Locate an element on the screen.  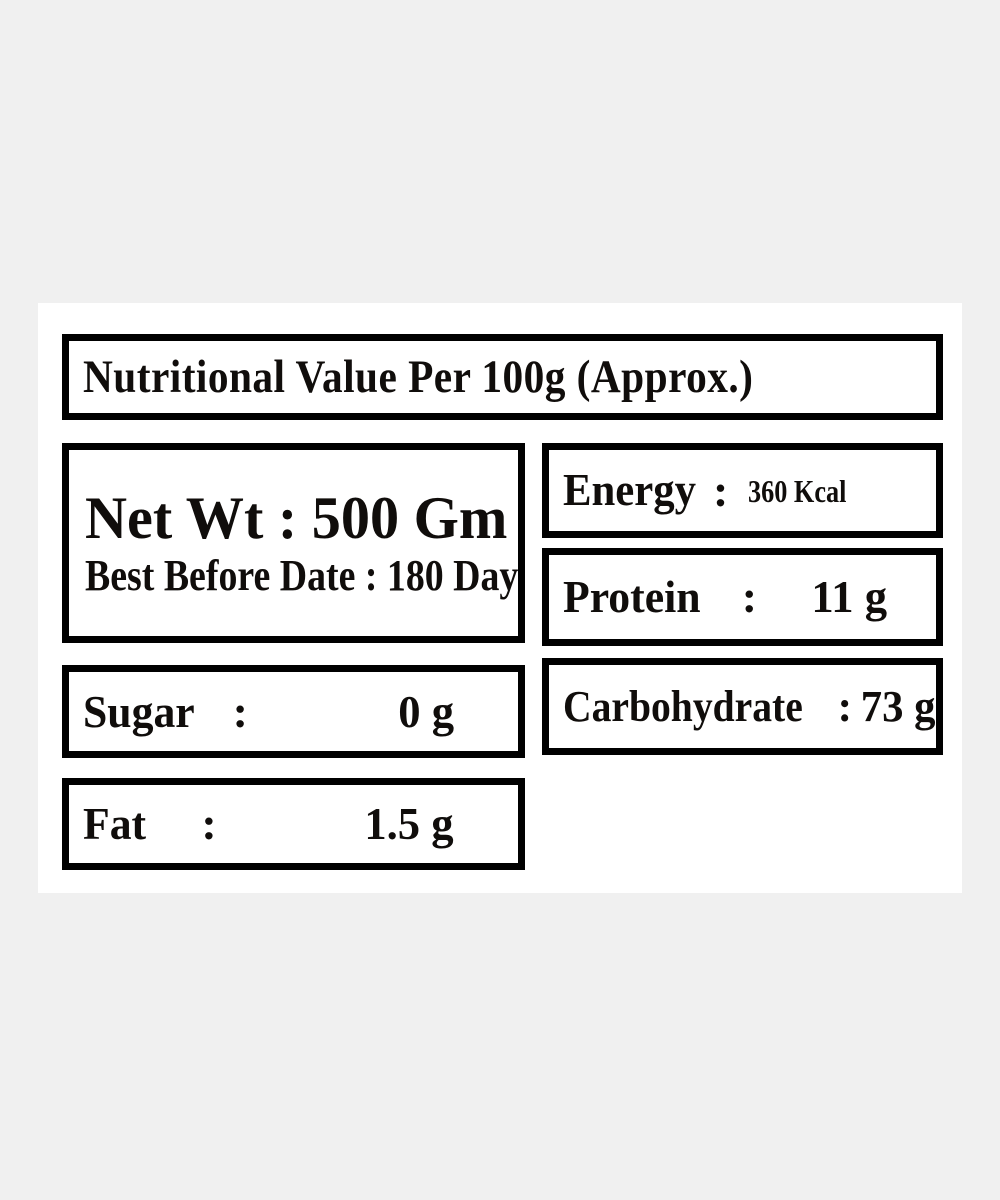
fat-label: Fat is located at coordinates (115, 823).